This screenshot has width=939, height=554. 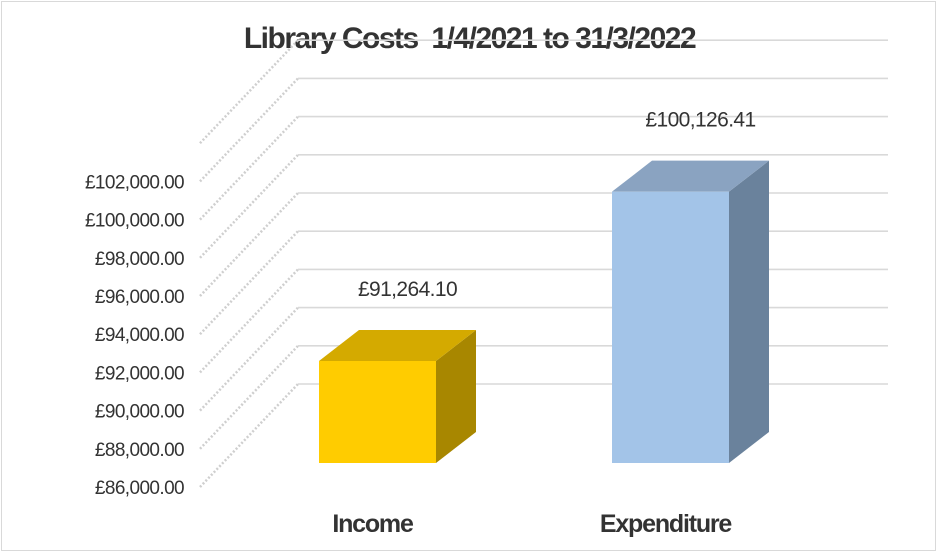 I want to click on category-label-expenditure: Expenditure, so click(x=666, y=524).